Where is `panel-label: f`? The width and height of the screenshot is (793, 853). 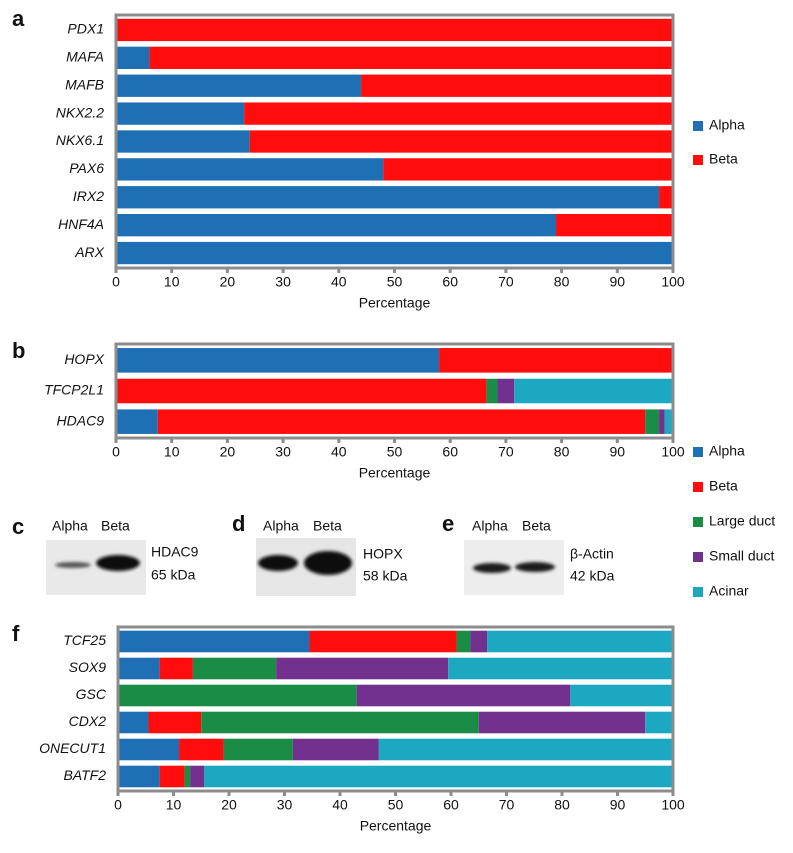
panel-label: f is located at coordinates (16, 633).